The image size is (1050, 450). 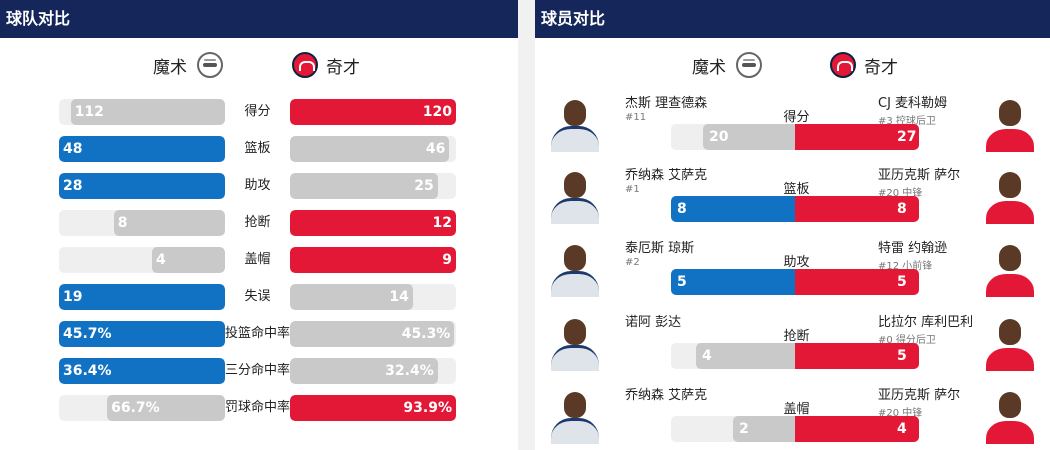 I want to click on away-stat-value: 45.3%, so click(x=426, y=334).